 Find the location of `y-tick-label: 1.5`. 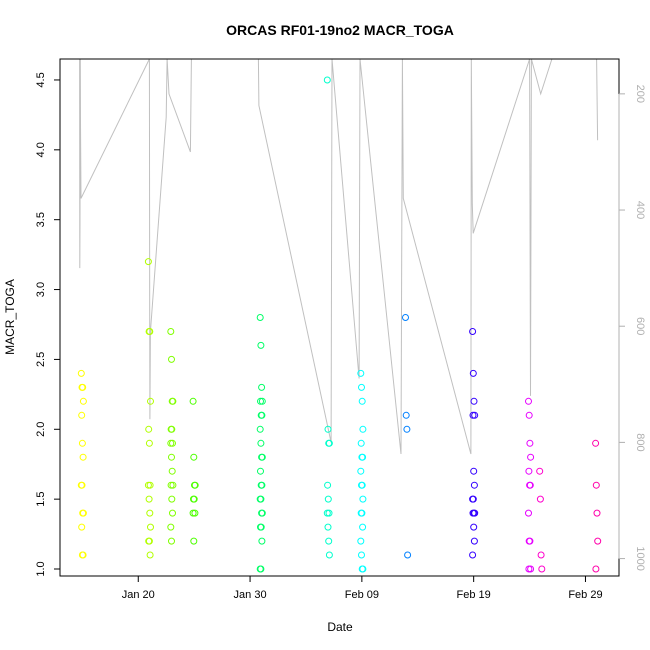

y-tick-label: 1.5 is located at coordinates (41, 499).